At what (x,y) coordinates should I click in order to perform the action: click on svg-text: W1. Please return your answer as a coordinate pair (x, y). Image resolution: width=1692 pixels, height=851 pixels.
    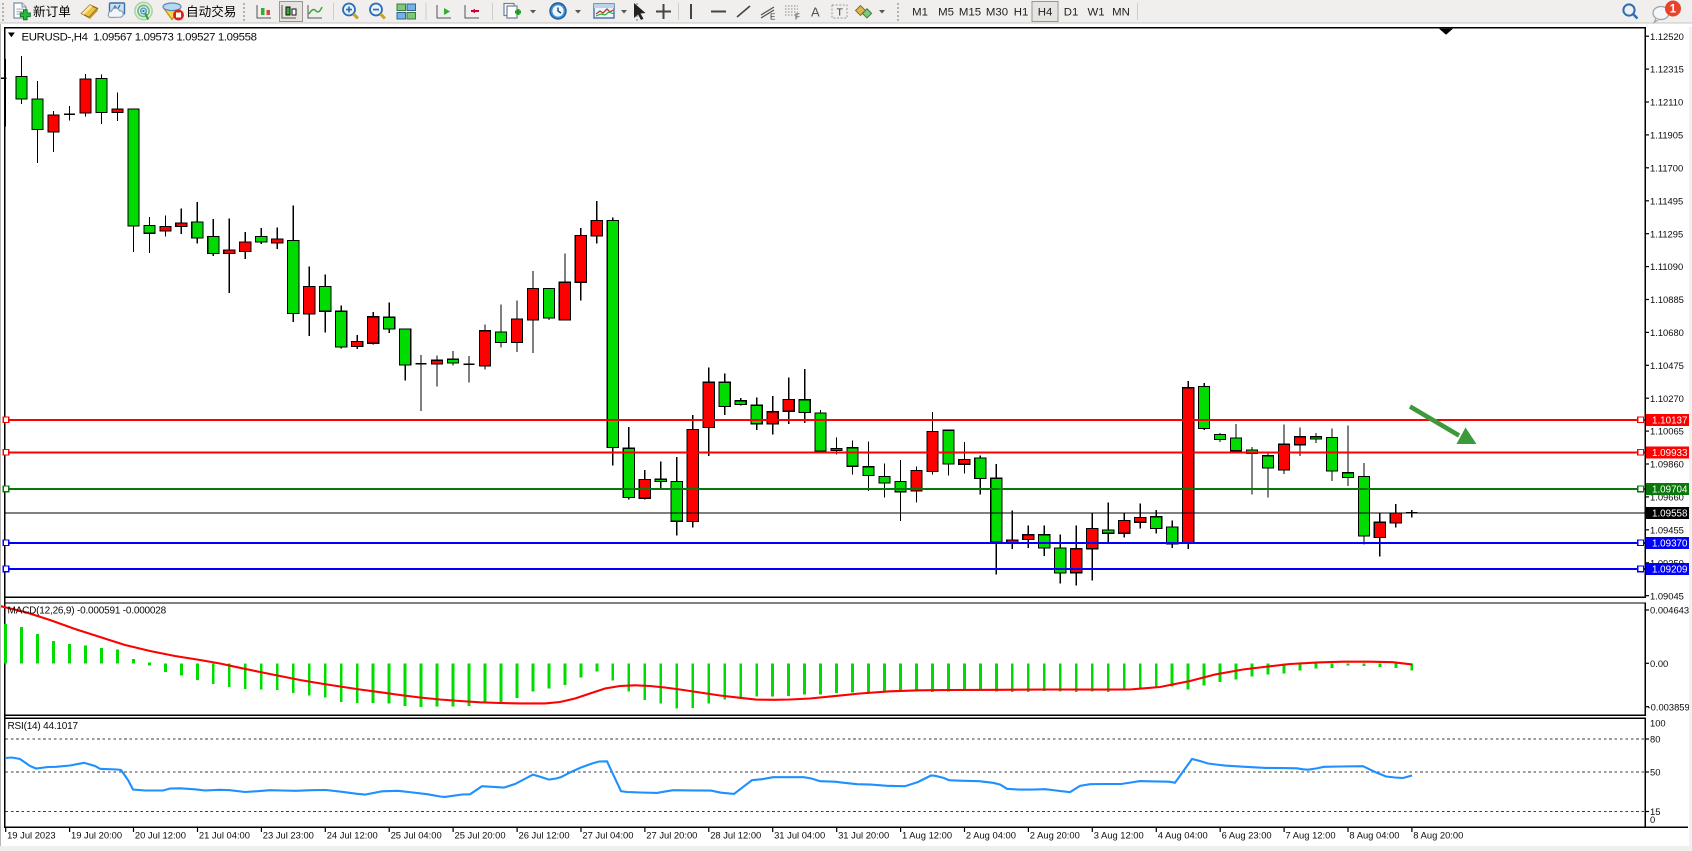
    Looking at the image, I should click on (1095, 13).